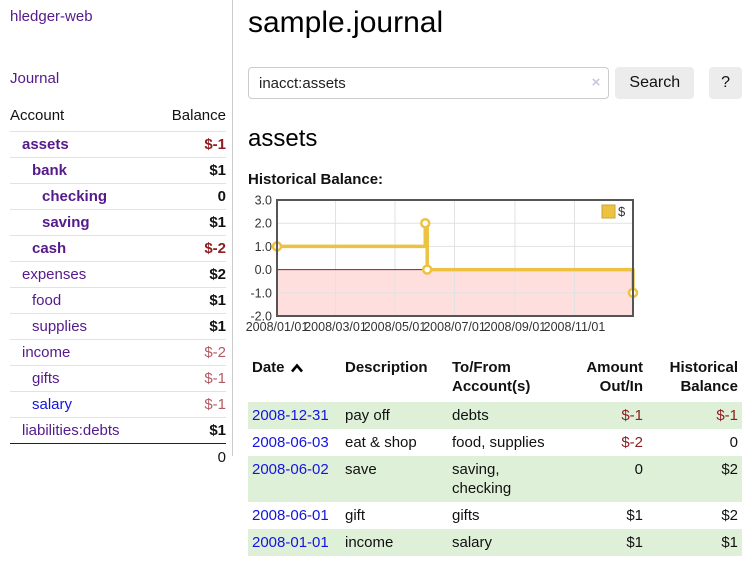 Image resolution: width=742 pixels, height=582 pixels. I want to click on y-axis-tick-label: 3.0, so click(263, 201).